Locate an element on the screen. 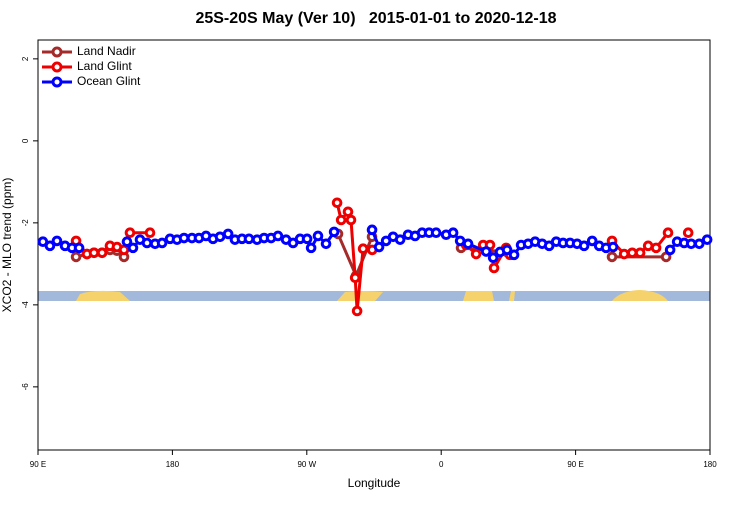 The width and height of the screenshot is (750, 505). legend-label: Ocean Glint is located at coordinates (109, 81).